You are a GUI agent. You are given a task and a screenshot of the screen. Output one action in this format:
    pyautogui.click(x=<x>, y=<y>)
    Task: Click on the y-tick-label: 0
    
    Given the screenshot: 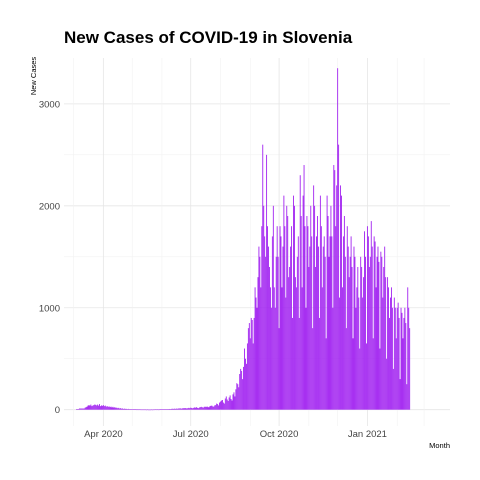 What is the action you would take?
    pyautogui.click(x=57, y=410)
    